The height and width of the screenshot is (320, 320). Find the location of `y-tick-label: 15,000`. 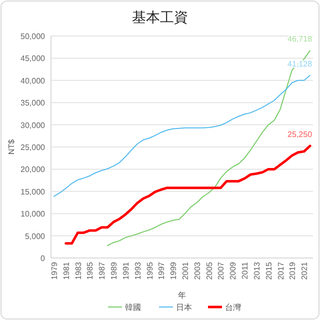

y-tick-label: 15,000 is located at coordinates (33, 191).